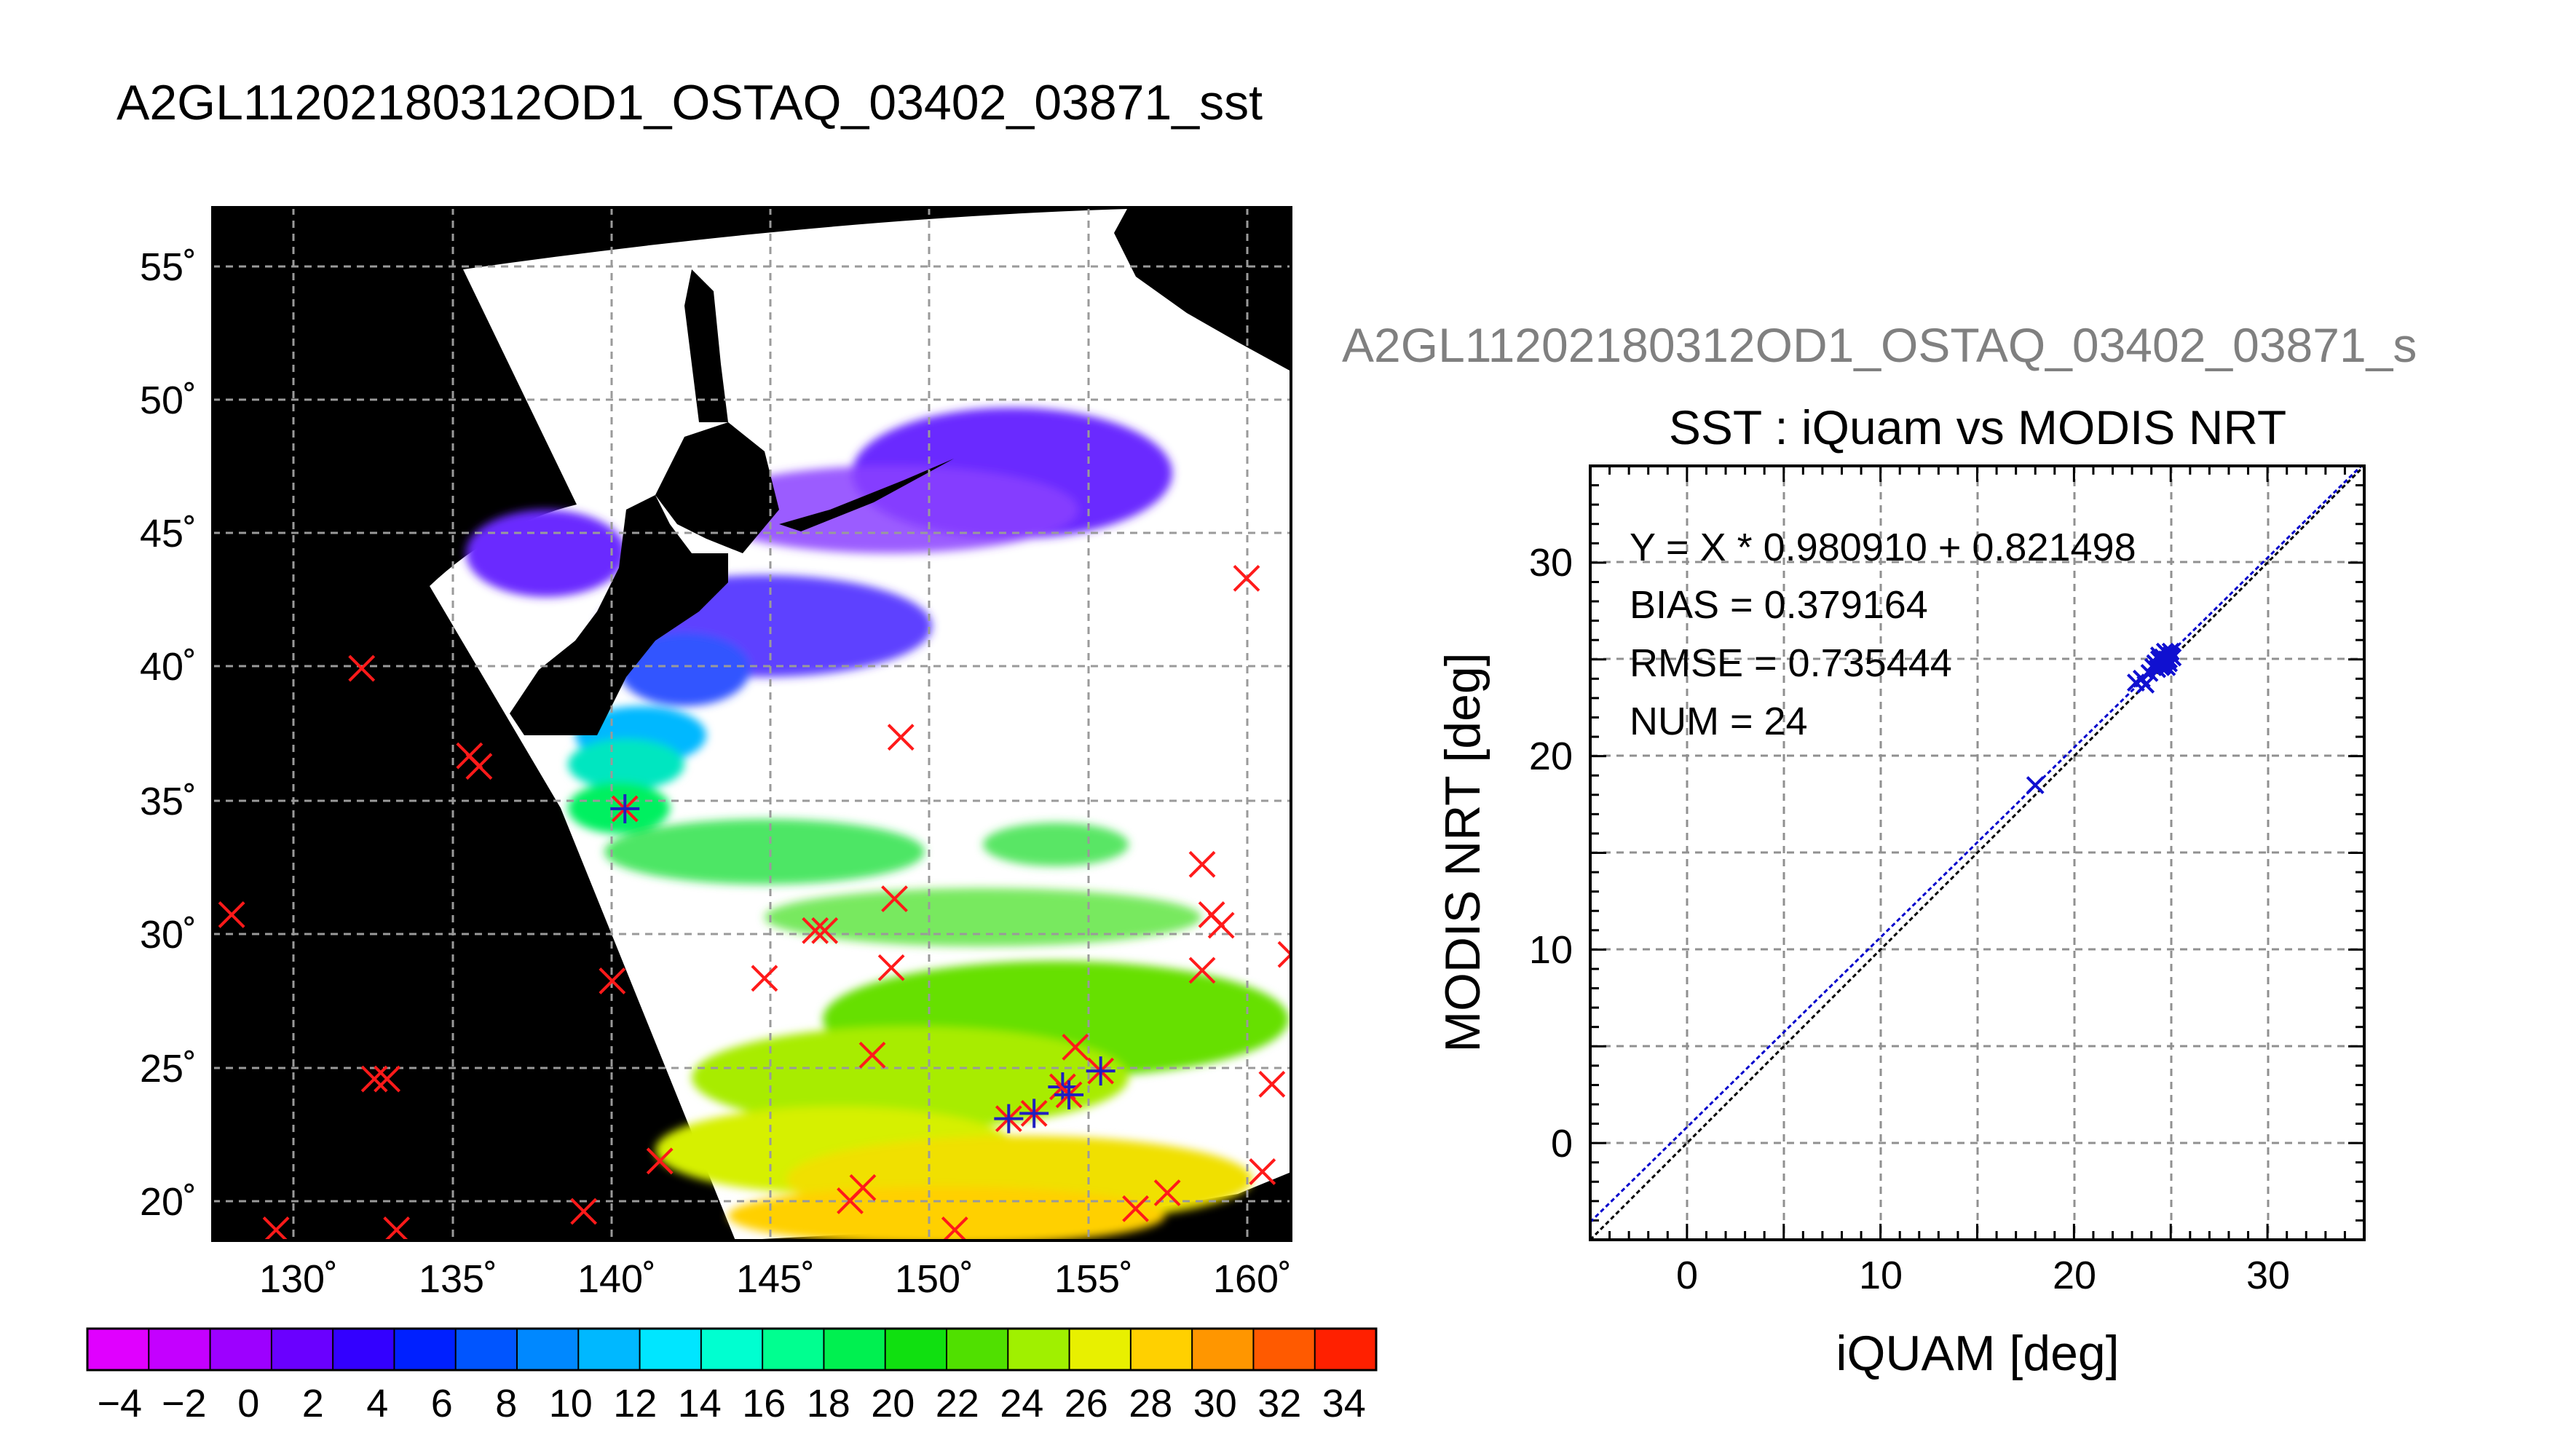 This screenshot has height=1456, width=2555. I want to click on colorbar-label: 34, so click(1344, 1403).